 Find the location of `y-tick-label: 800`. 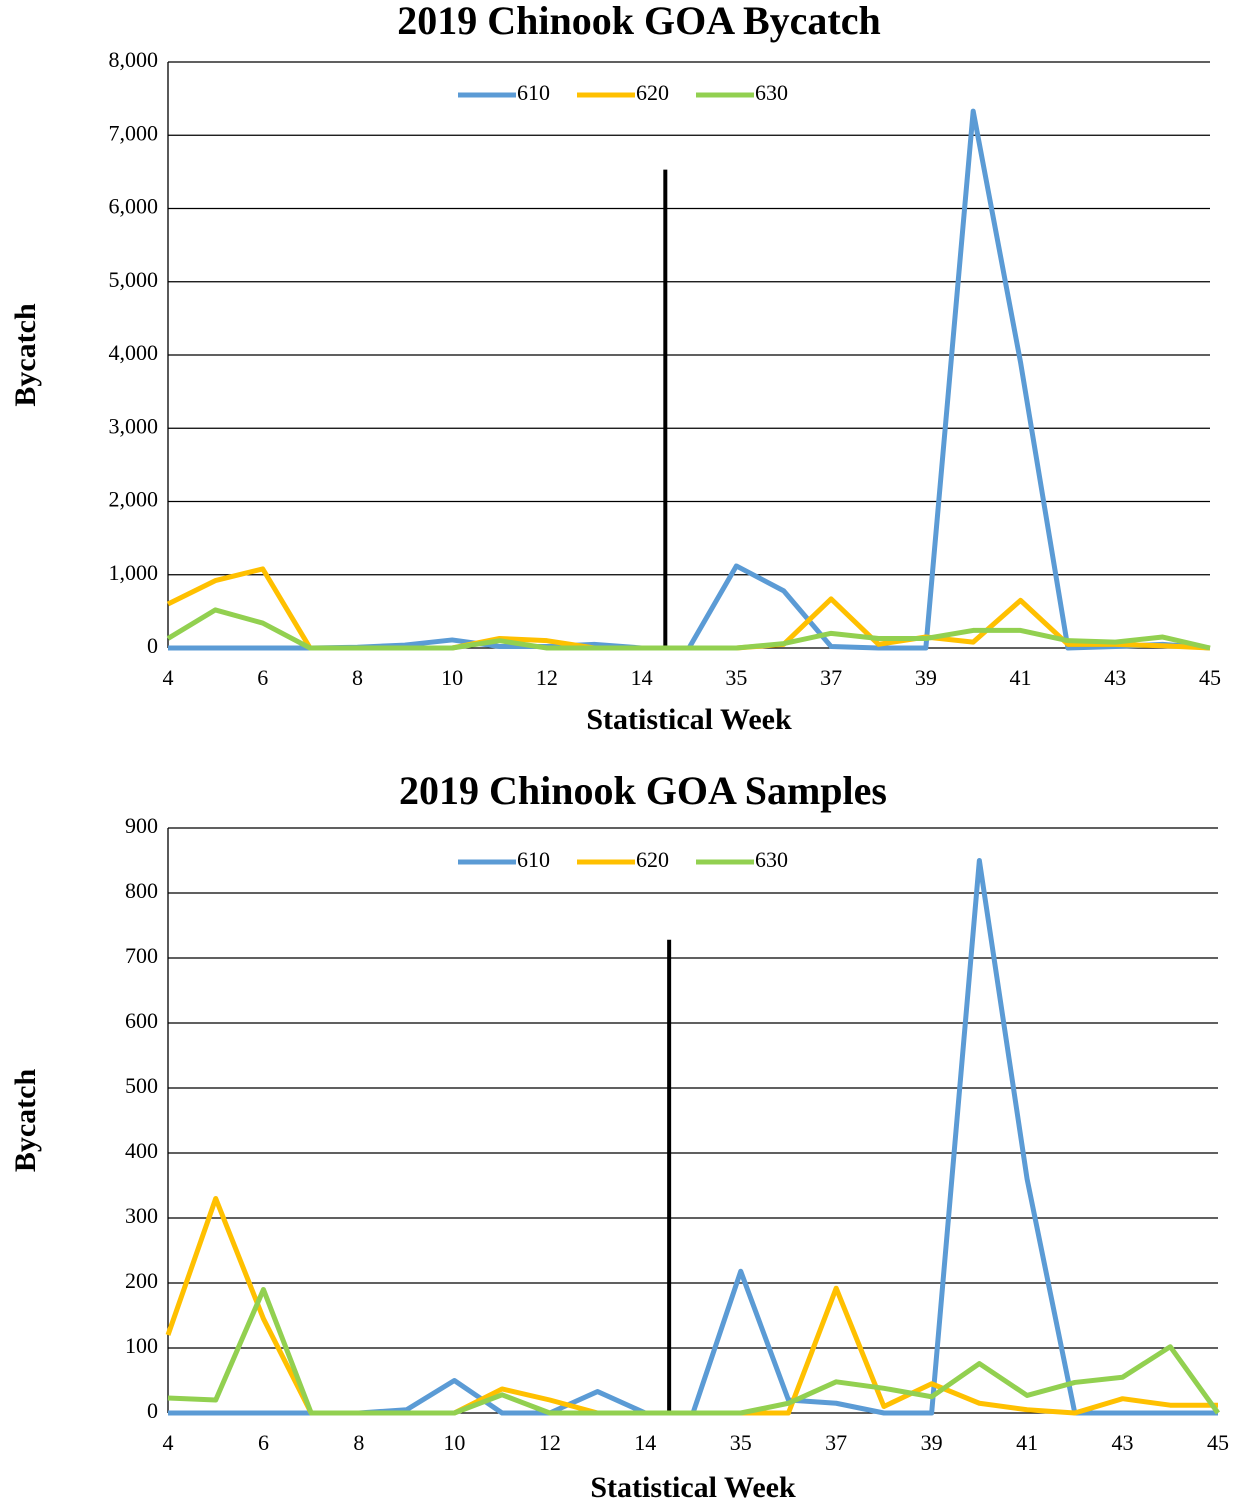

y-tick-label: 800 is located at coordinates (141, 890).